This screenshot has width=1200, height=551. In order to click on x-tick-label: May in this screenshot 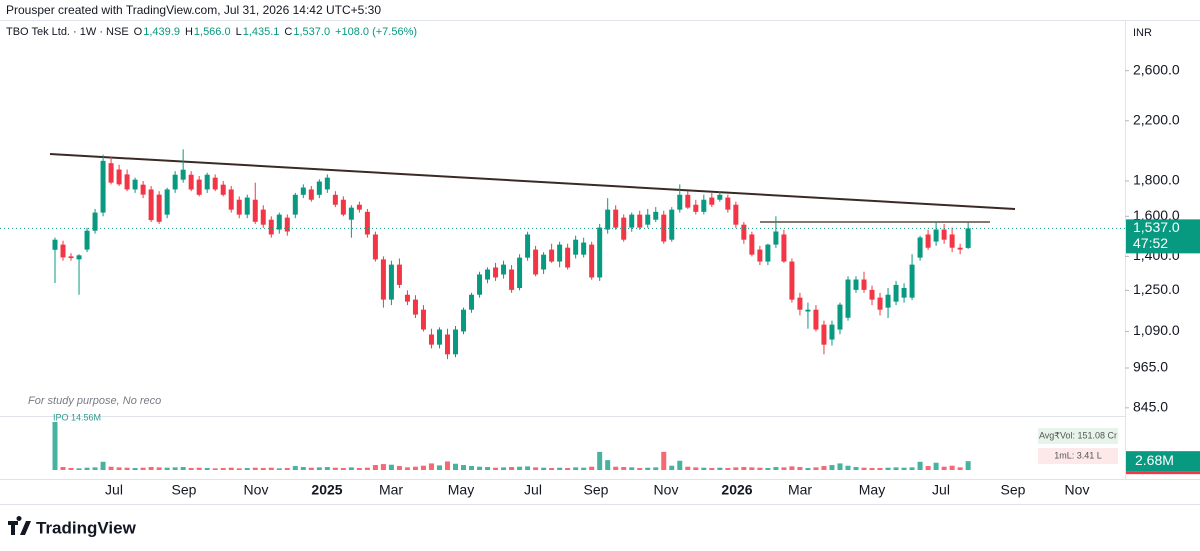, I will do `click(461, 490)`.